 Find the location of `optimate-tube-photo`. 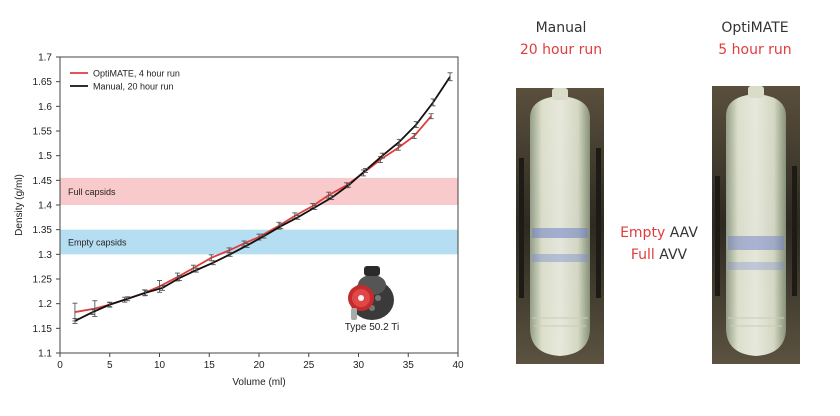

optimate-tube-photo is located at coordinates (756, 225).